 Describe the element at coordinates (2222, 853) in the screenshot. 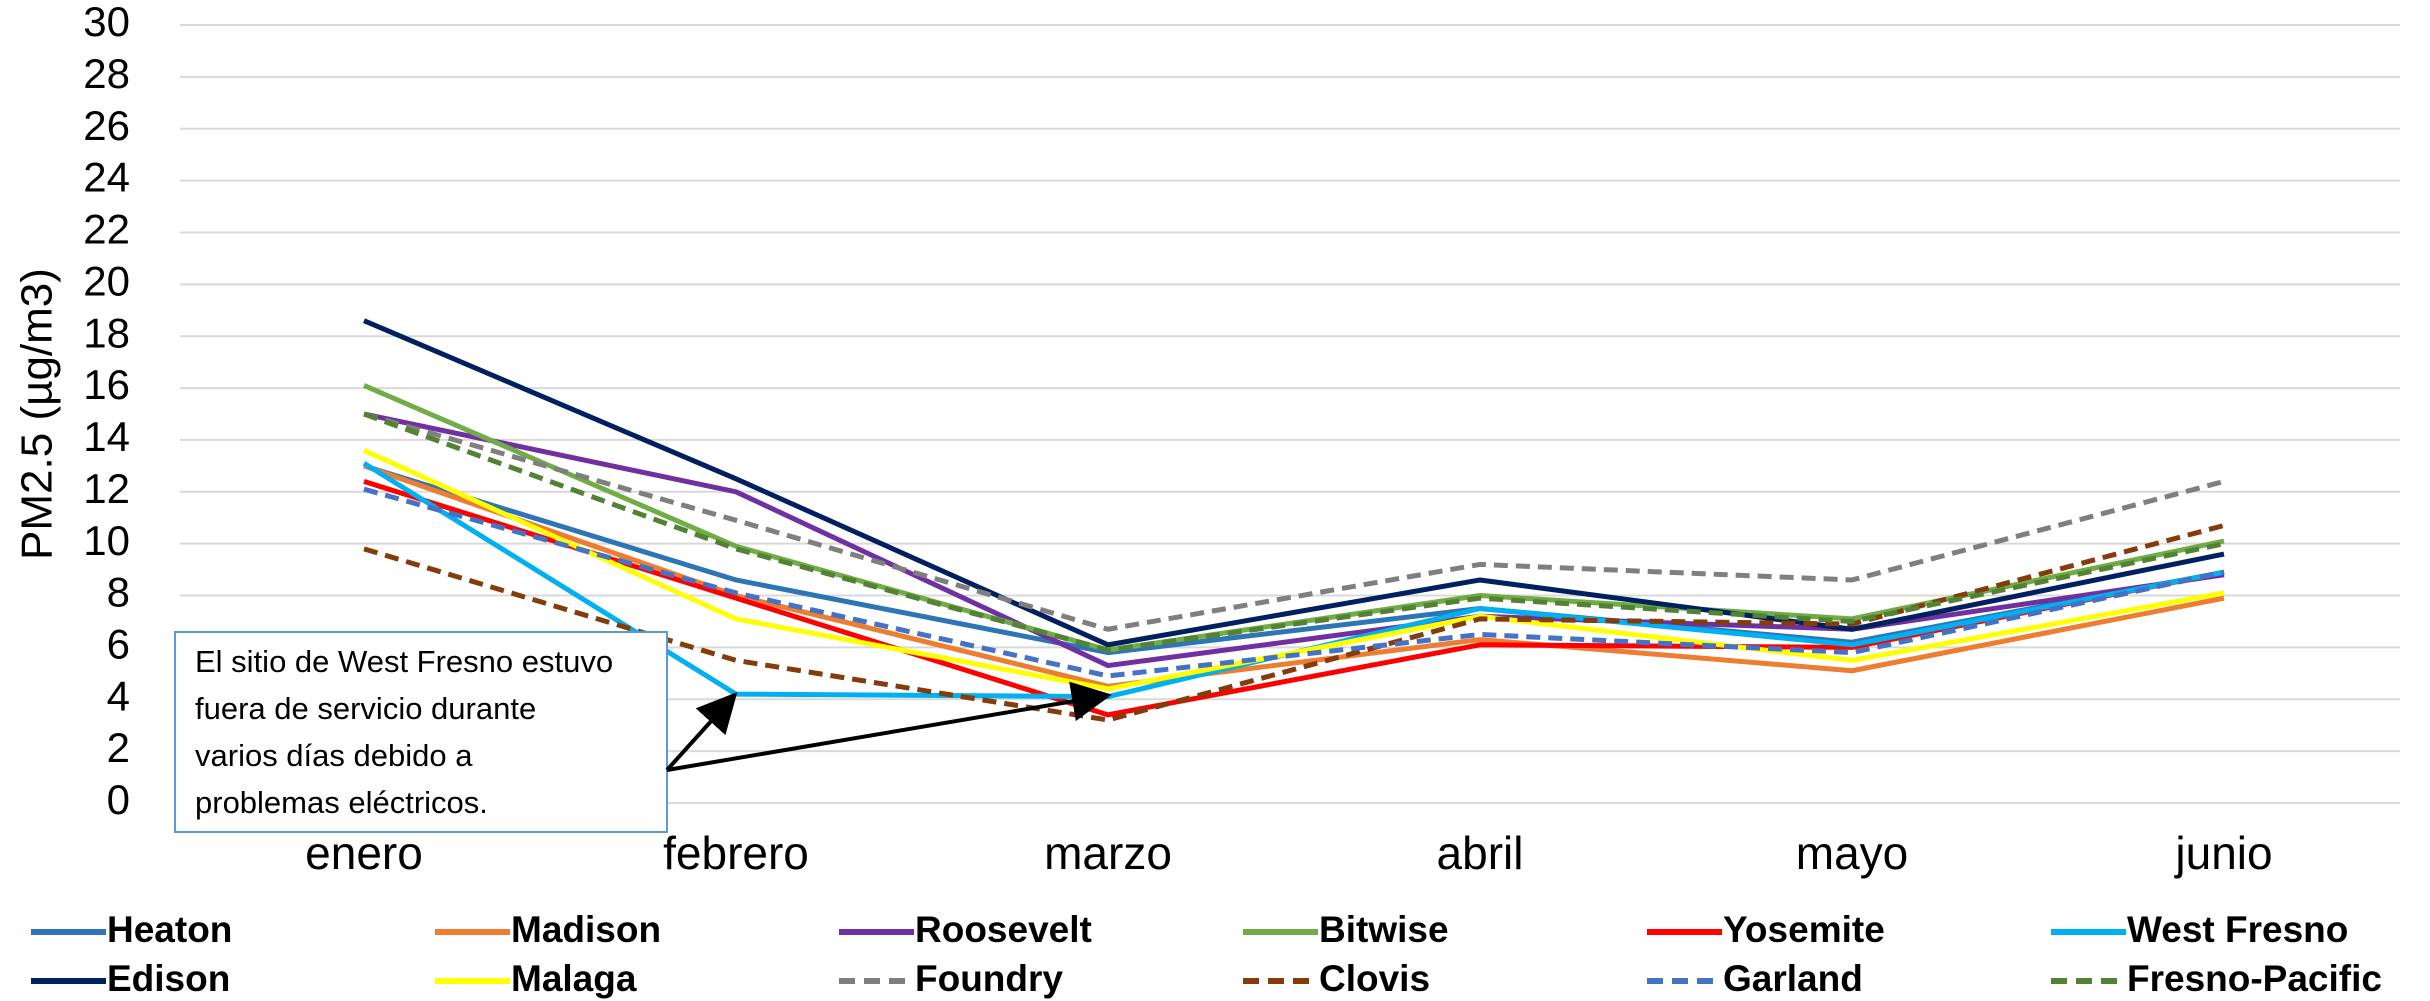

I see `x-tick-label: junio` at that location.